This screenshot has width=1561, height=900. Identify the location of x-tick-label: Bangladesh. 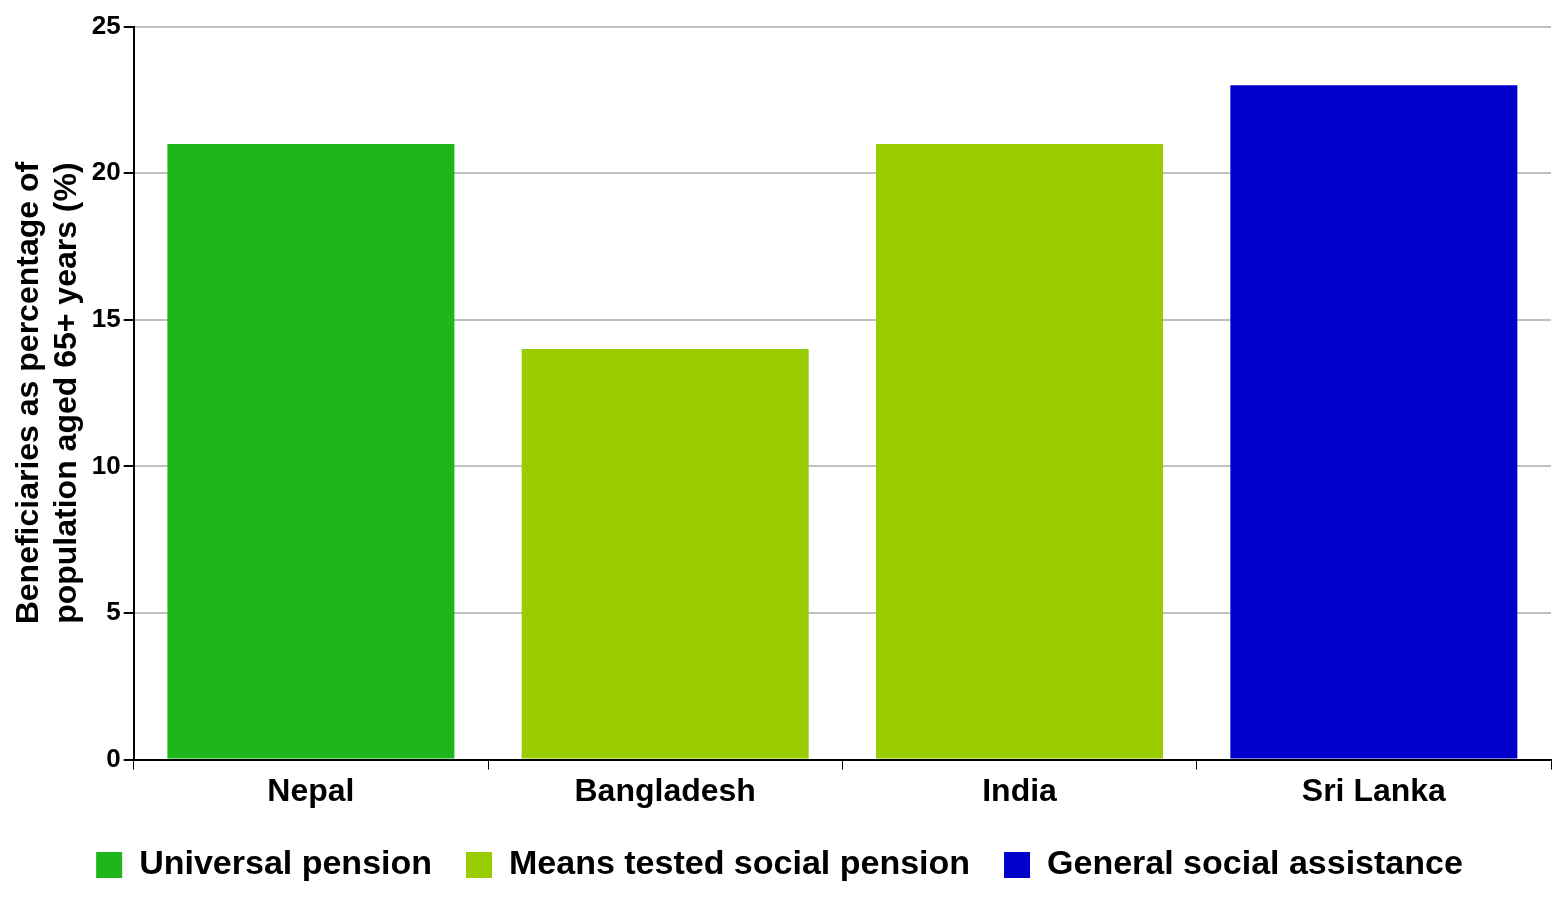
(665, 789).